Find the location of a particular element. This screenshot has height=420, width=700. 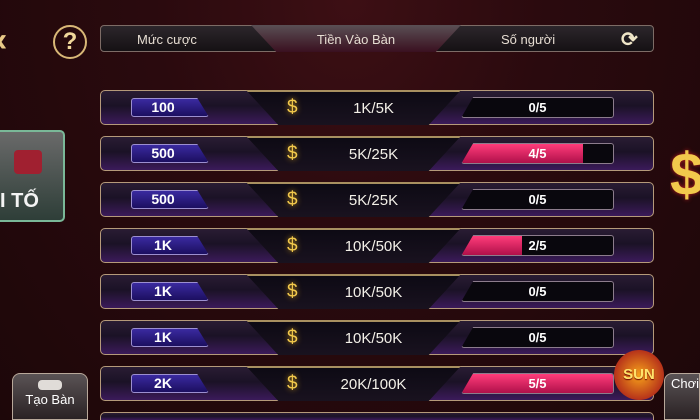

game-card-left: I TỐ is located at coordinates (32, 176).